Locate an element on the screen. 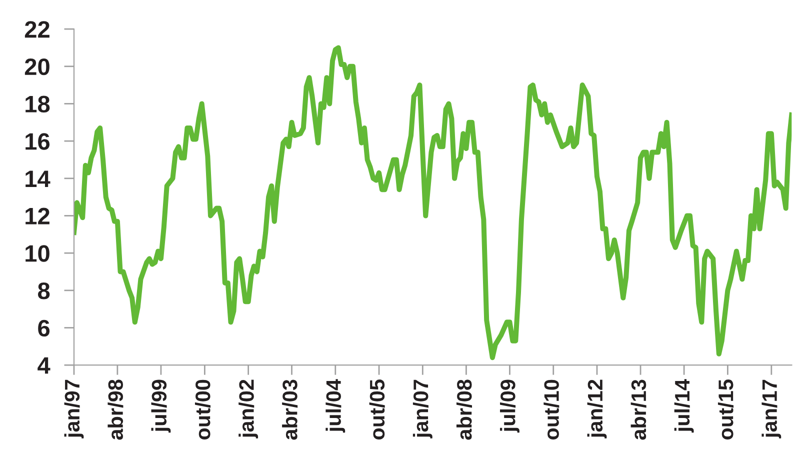 Image resolution: width=793 pixels, height=476 pixels. x-tick-label: jul/09 is located at coordinates (510, 406).